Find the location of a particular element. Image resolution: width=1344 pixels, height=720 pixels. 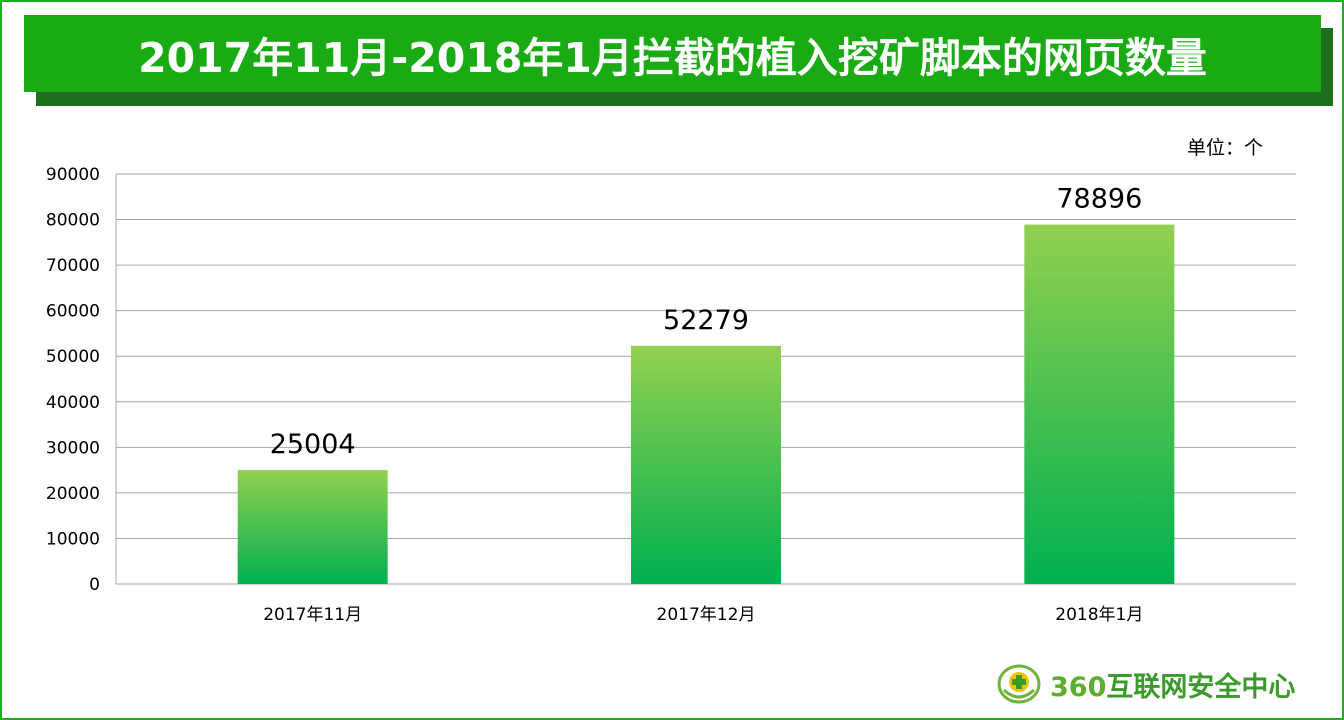

chart-title: 2017年11月-2018年1月拦截的植入挖矿脚本的网页数量 is located at coordinates (672, 57).